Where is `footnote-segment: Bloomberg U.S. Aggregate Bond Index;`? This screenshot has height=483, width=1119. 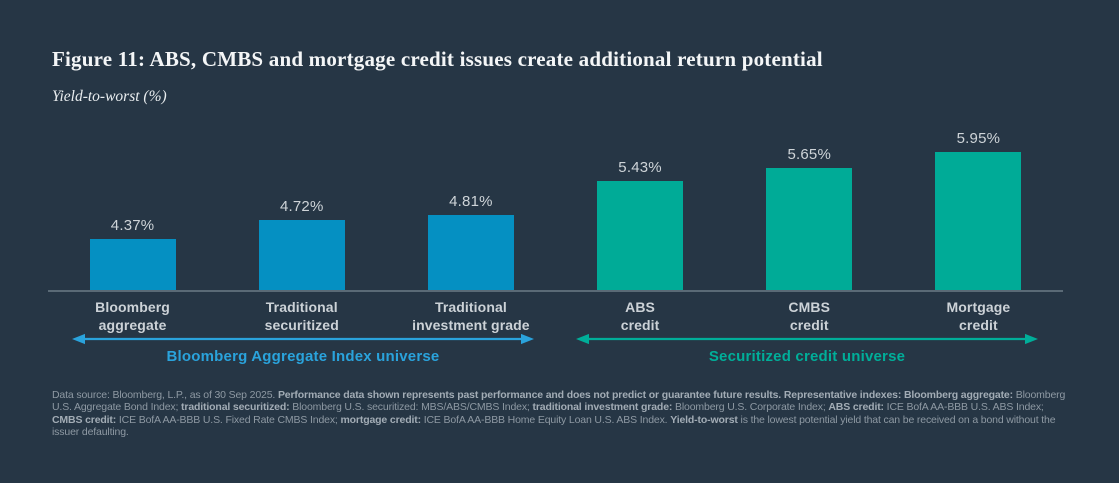 footnote-segment: Bloomberg U.S. Aggregate Bond Index; is located at coordinates (559, 401).